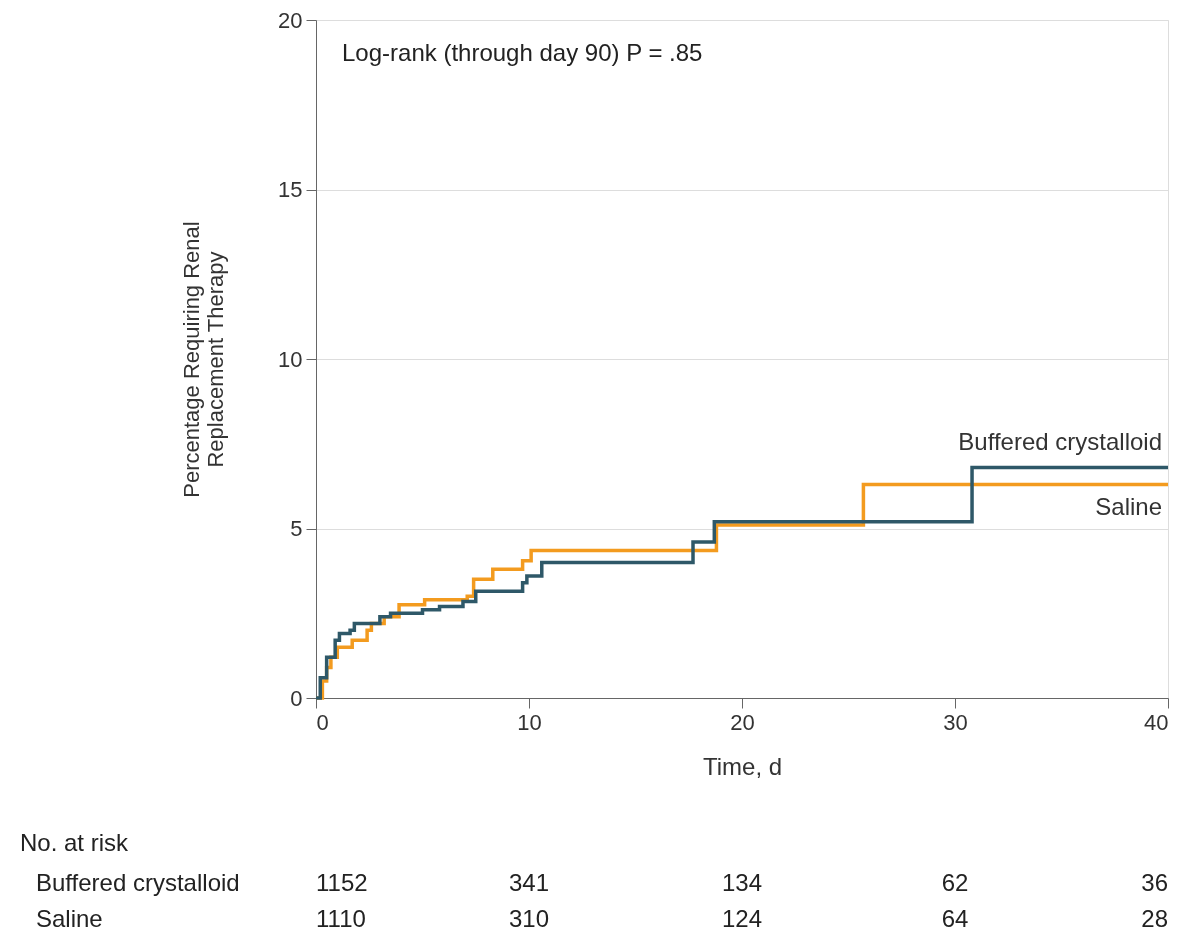 The height and width of the screenshot is (936, 1183). Describe the element at coordinates (529, 882) in the screenshot. I see `text: 341` at that location.